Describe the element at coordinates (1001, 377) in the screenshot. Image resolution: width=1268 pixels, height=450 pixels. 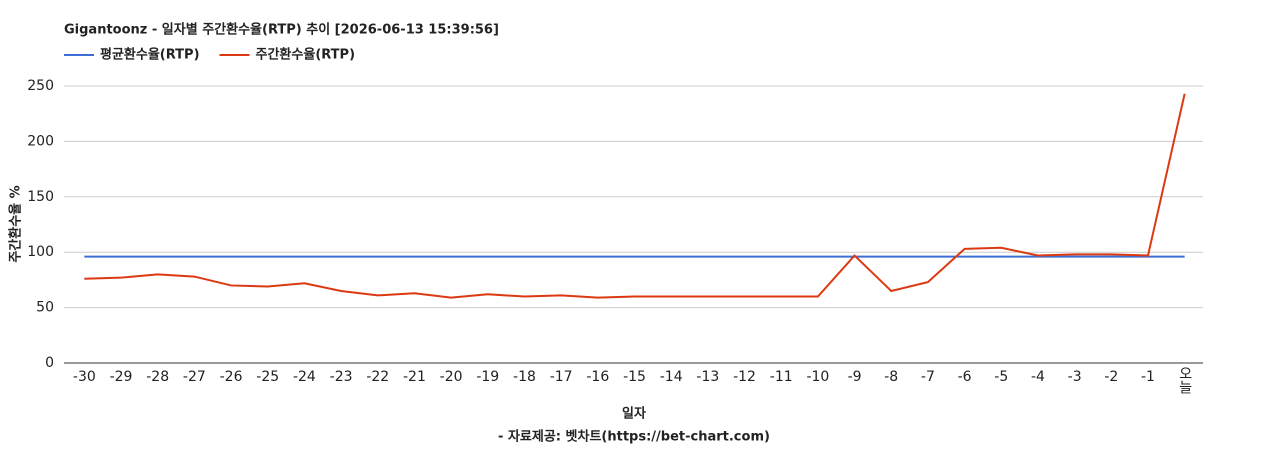
I see `x-tick-label: -5` at that location.